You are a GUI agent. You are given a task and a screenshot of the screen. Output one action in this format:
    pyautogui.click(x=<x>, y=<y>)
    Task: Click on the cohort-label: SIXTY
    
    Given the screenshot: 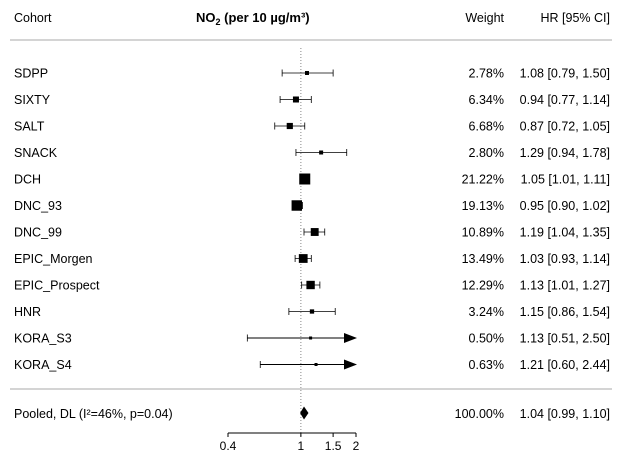 What is the action you would take?
    pyautogui.click(x=32, y=100)
    